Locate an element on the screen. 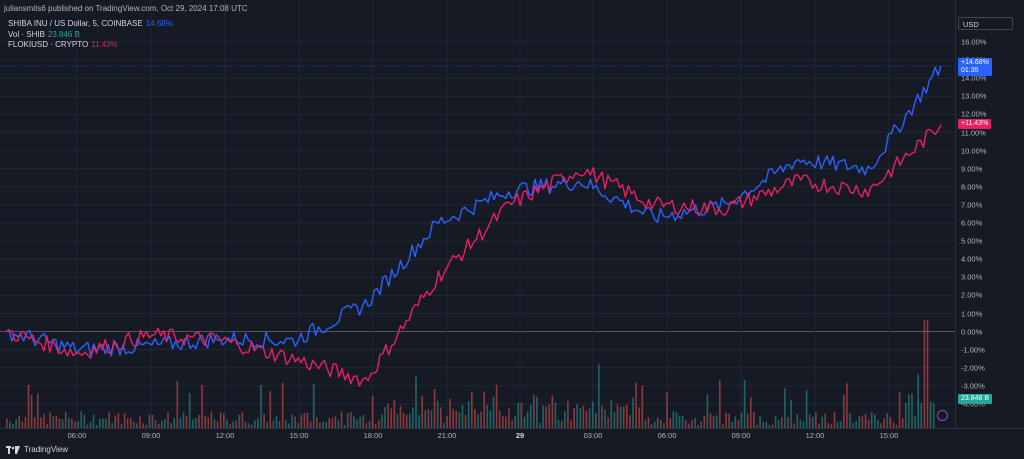 This screenshot has width=1024, height=459. price-axis-tick: 11.00% is located at coordinates (973, 132).